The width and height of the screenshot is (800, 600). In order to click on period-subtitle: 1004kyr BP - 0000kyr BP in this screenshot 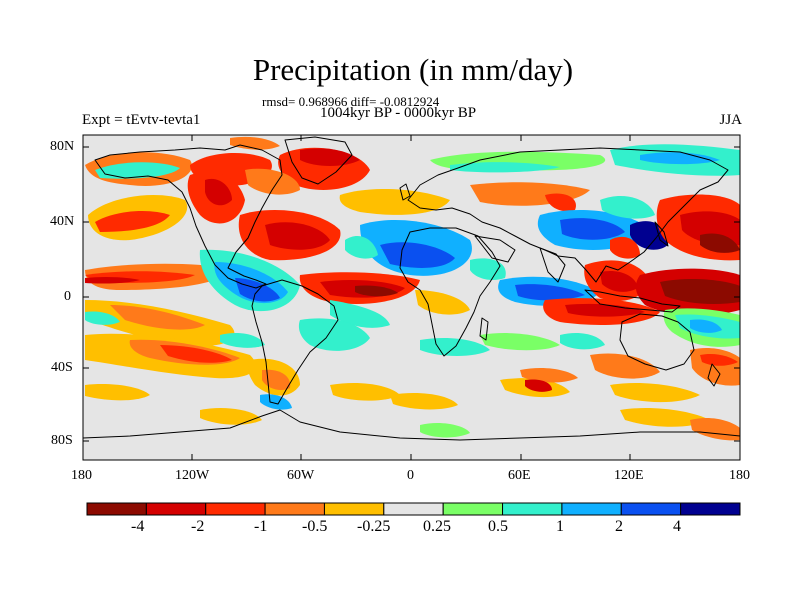, I will do `click(398, 113)`.